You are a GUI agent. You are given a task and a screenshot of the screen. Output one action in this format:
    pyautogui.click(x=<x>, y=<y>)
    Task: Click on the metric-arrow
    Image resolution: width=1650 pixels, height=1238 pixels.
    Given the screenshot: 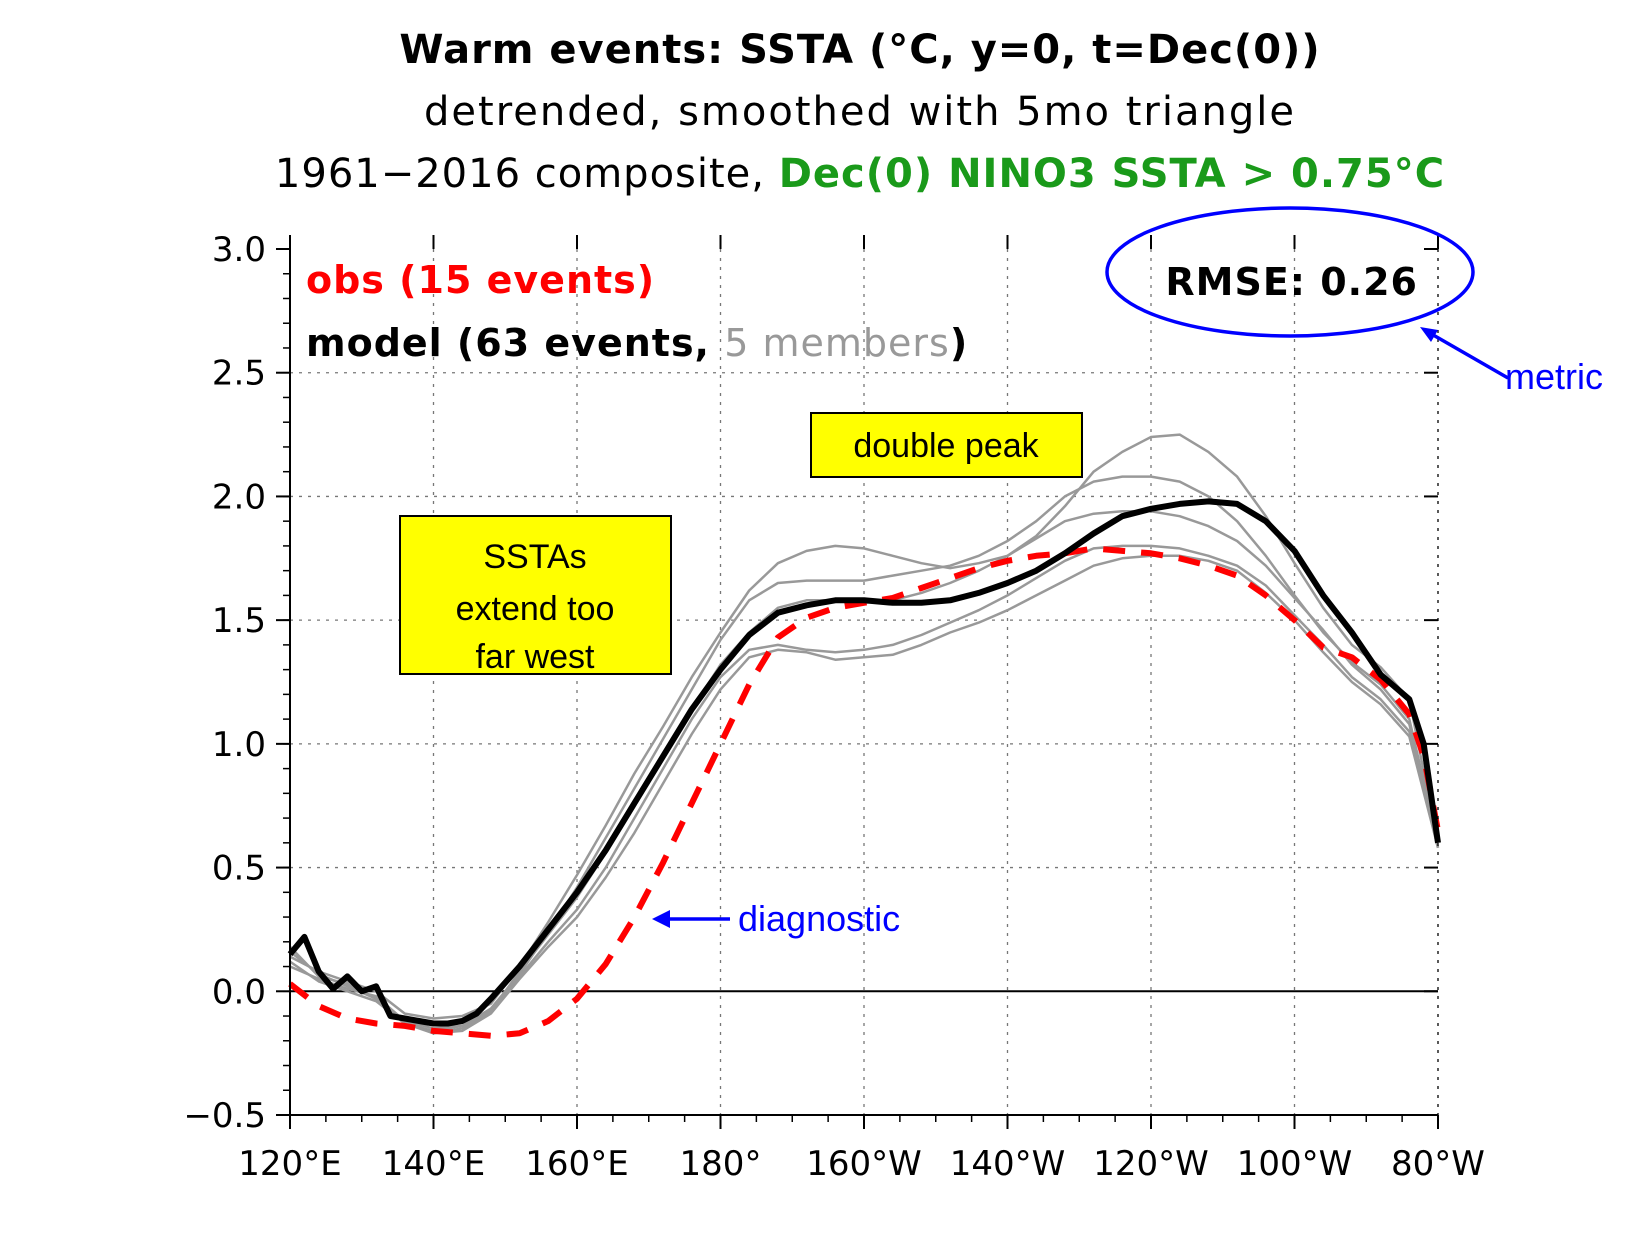 What is the action you would take?
    pyautogui.click(x=1468, y=355)
    